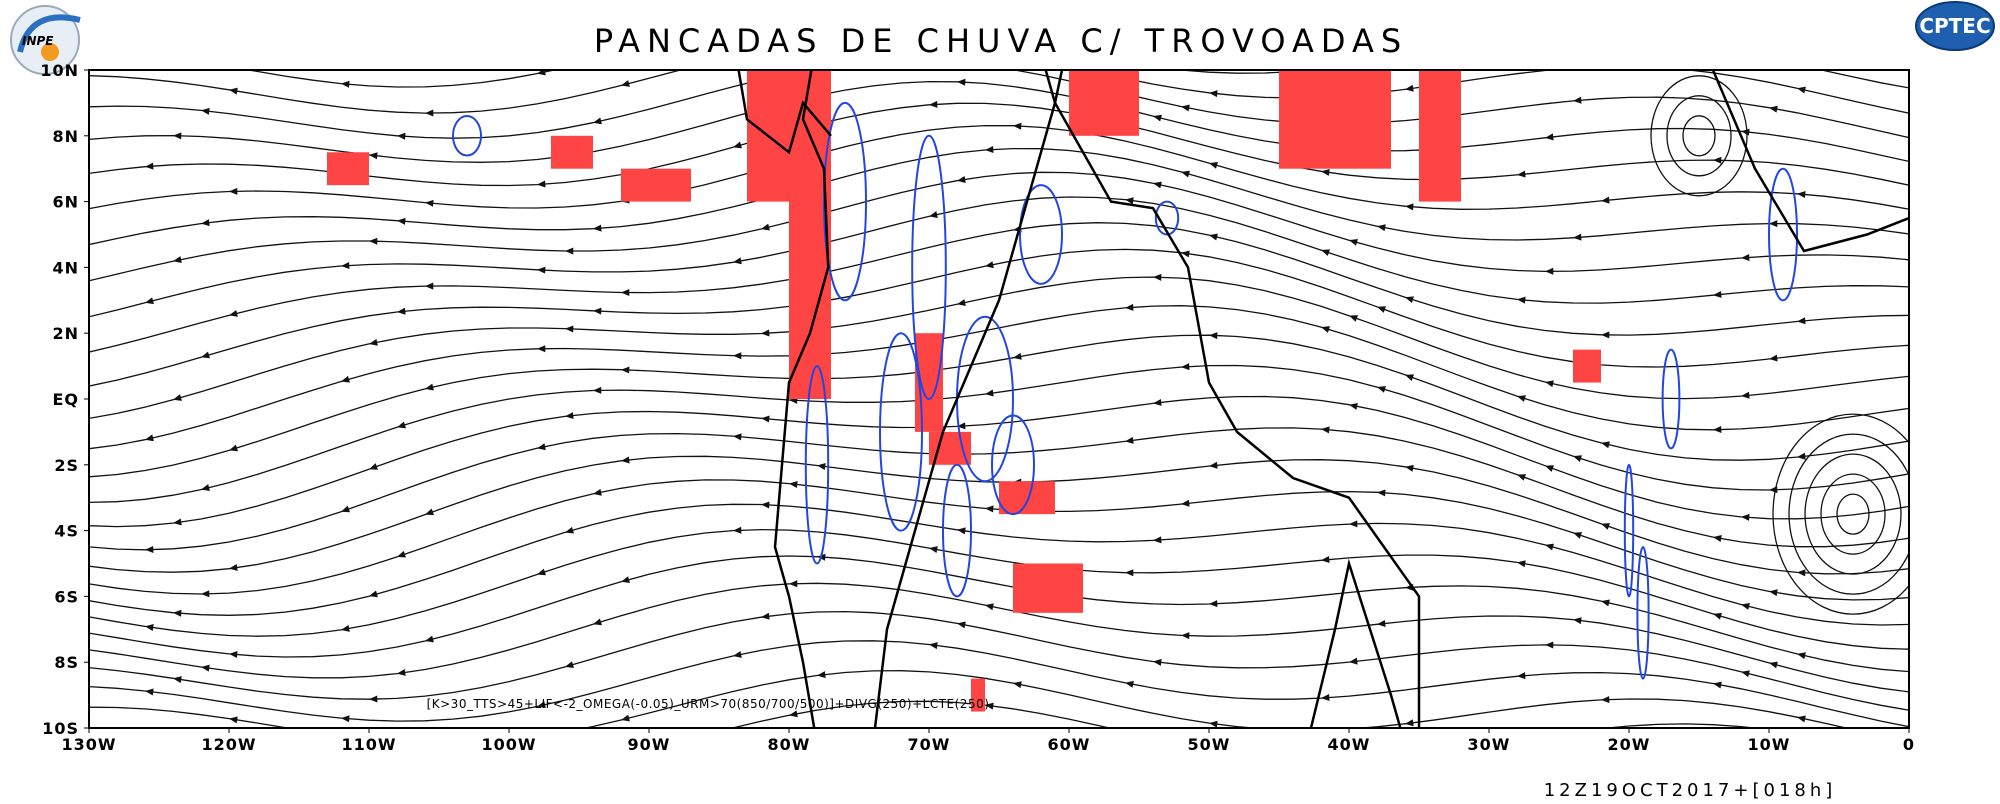 The image size is (2000, 804). I want to click on logo-circle, so click(45, 40).